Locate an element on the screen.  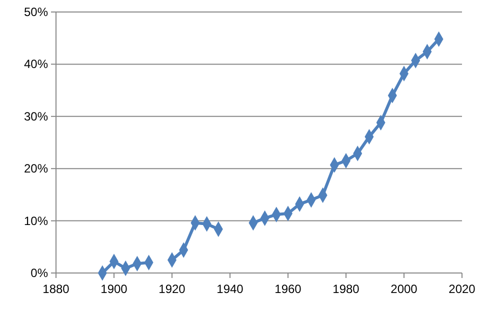
x-tick-label: 2000 is located at coordinates (404, 289).